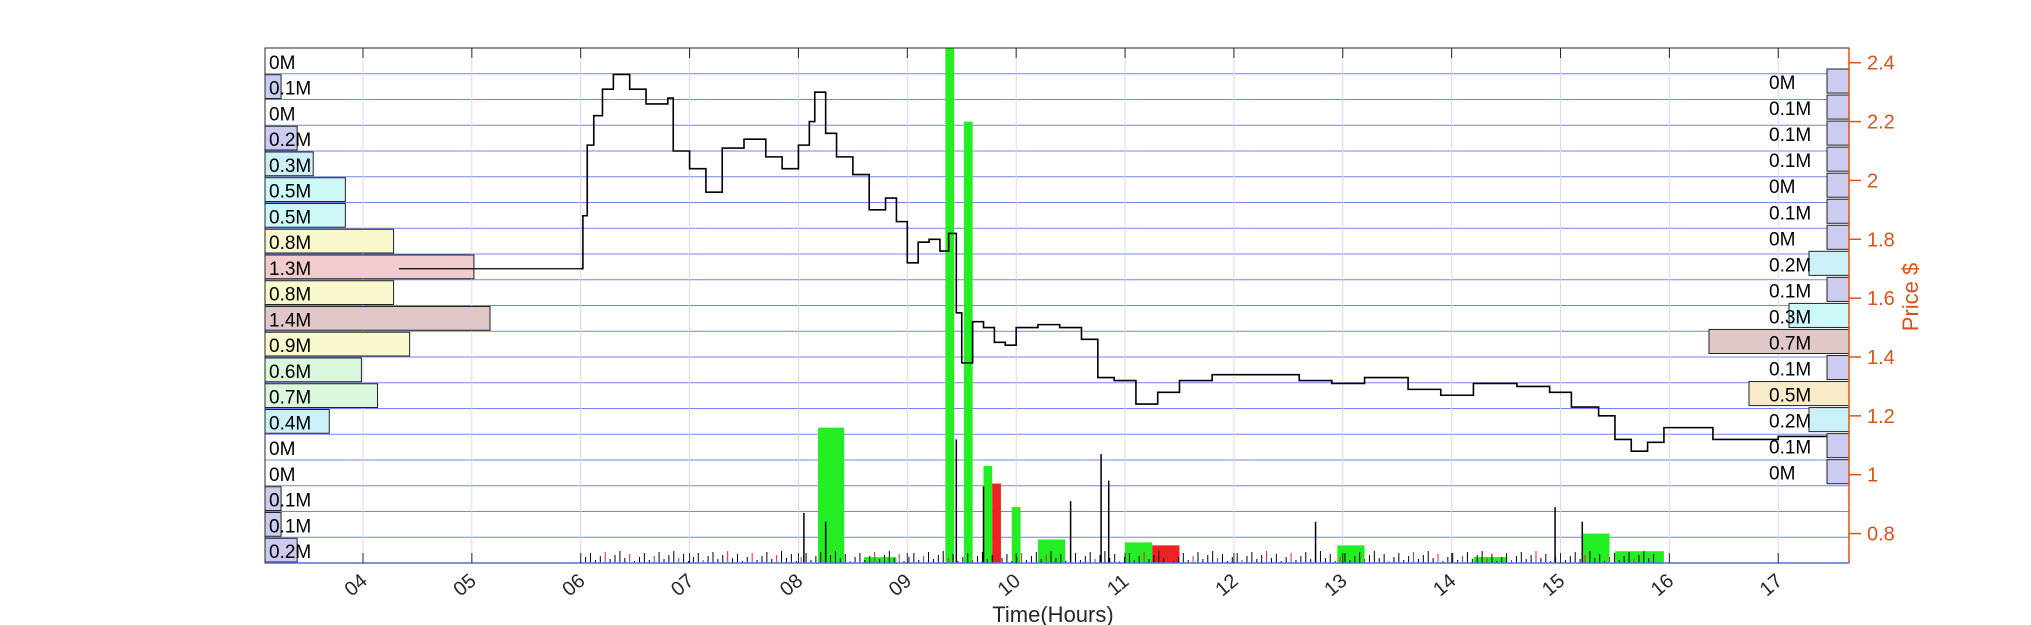  Describe the element at coordinates (1881, 64) in the screenshot. I see `y-tick-label-right: 2.4` at that location.